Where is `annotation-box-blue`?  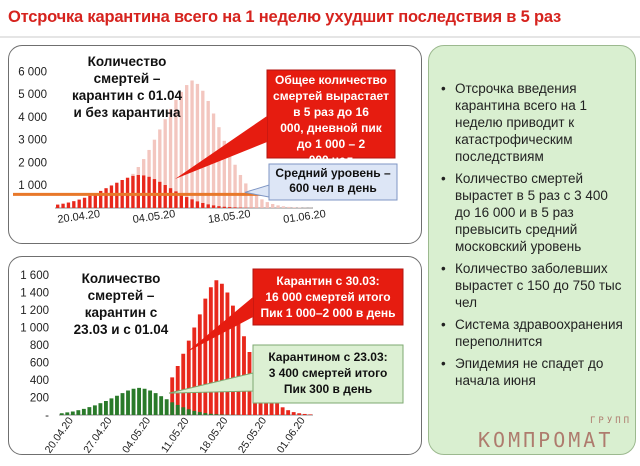
annotation-box-blue is located at coordinates (333, 182).